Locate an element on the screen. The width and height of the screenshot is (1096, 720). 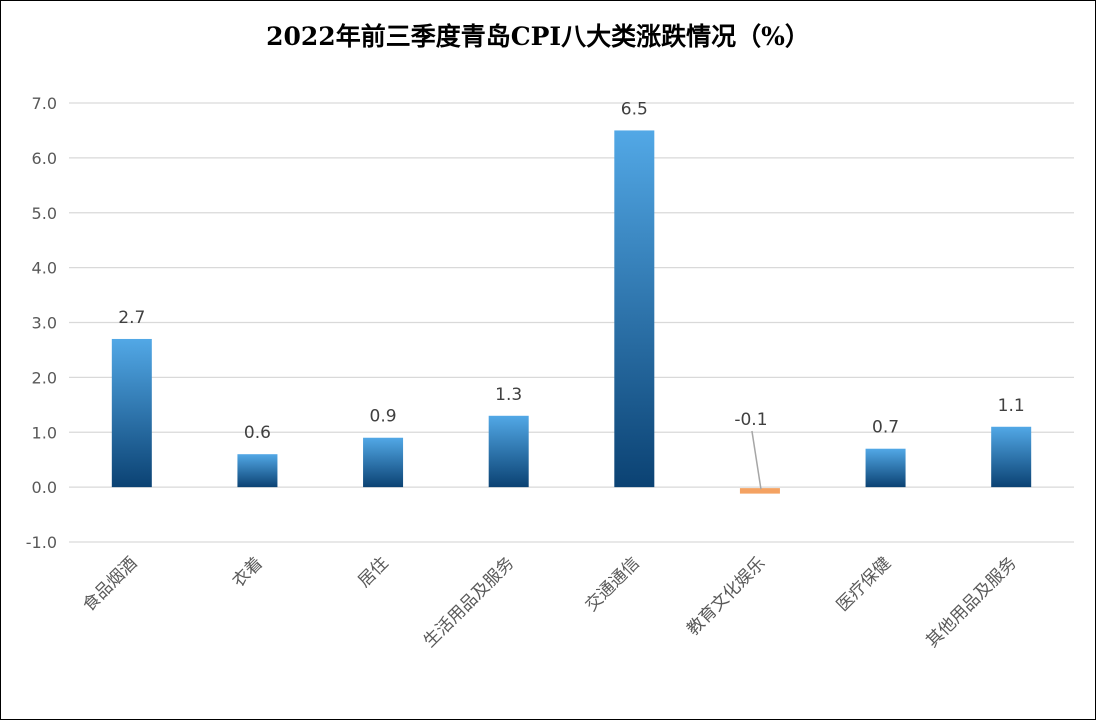
x-category-label: 其他用品及服务 is located at coordinates (971, 602).